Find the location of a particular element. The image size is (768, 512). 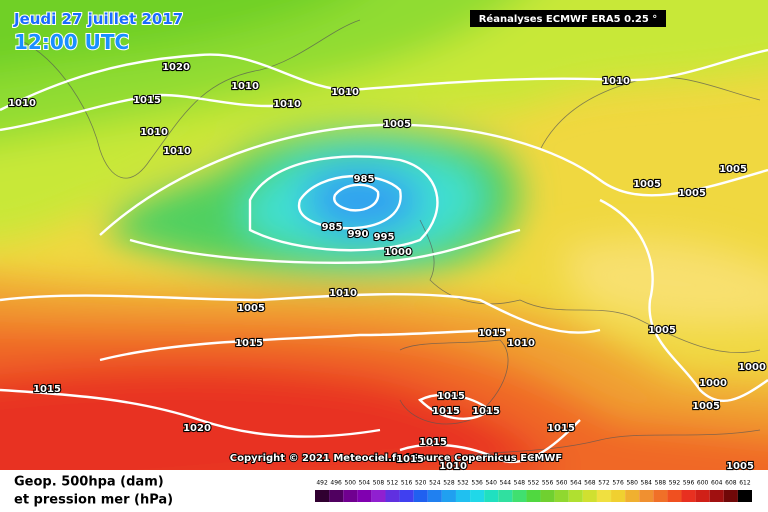

scale-label: 560 is located at coordinates (562, 483).